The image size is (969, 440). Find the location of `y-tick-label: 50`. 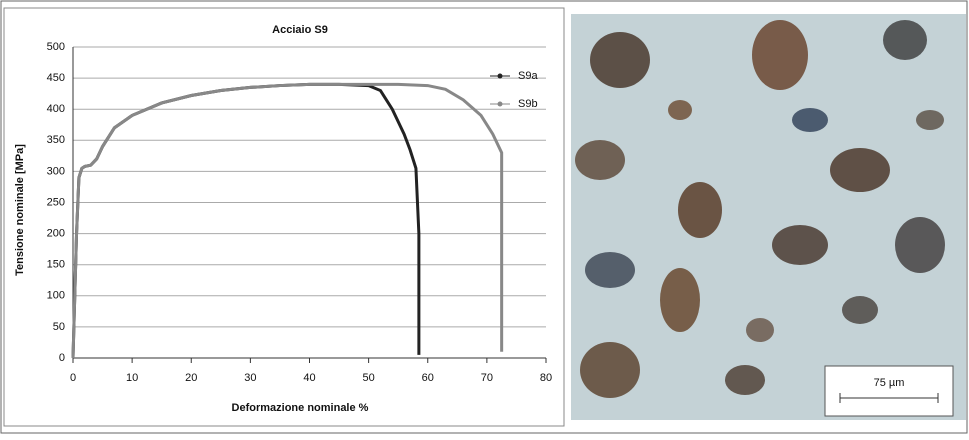

y-tick-label: 50 is located at coordinates (59, 327).